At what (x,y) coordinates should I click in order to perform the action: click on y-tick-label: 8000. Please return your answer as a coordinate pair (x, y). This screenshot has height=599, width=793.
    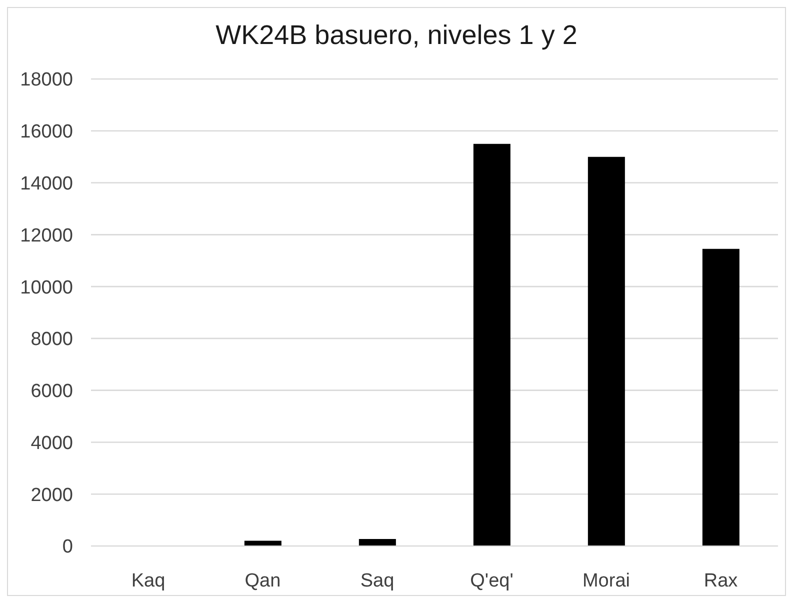
    Looking at the image, I should click on (51, 339).